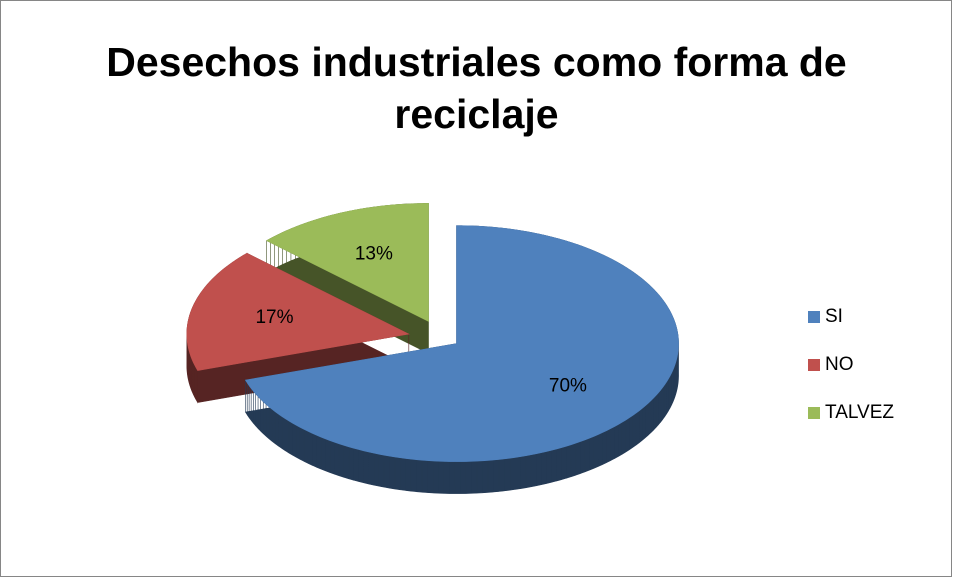 This screenshot has height=578, width=953. Describe the element at coordinates (568, 386) in the screenshot. I see `data-label: 70%` at that location.